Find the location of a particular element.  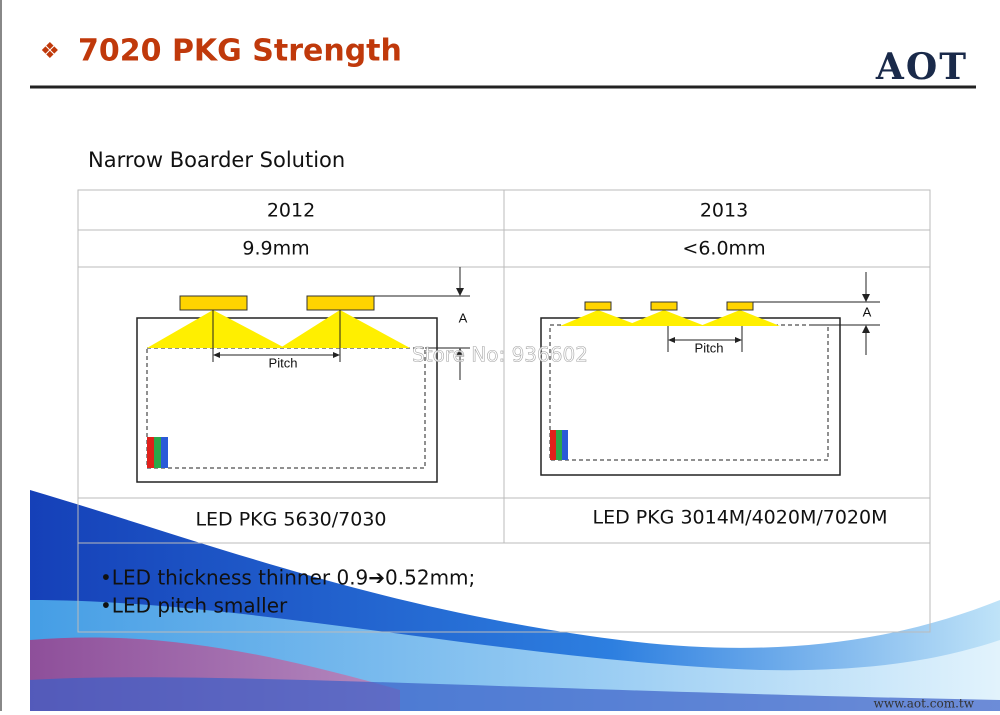

diagram-2012 is located at coordinates (303, 375).